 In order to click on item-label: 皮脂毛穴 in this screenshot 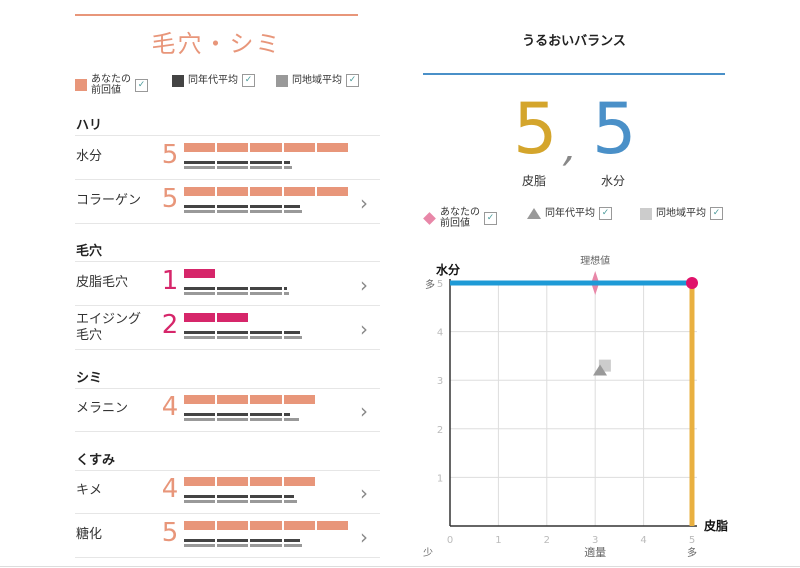, I will do `click(102, 282)`.